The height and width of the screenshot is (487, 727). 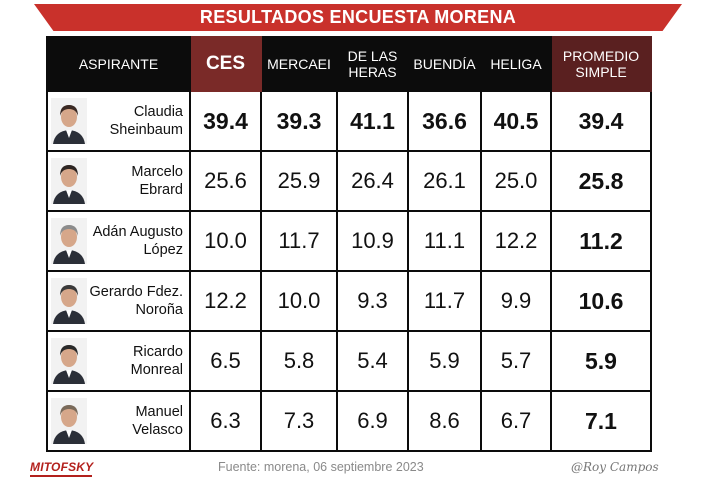 What do you see at coordinates (299, 361) in the screenshot?
I see `value-cell: 5.8` at bounding box center [299, 361].